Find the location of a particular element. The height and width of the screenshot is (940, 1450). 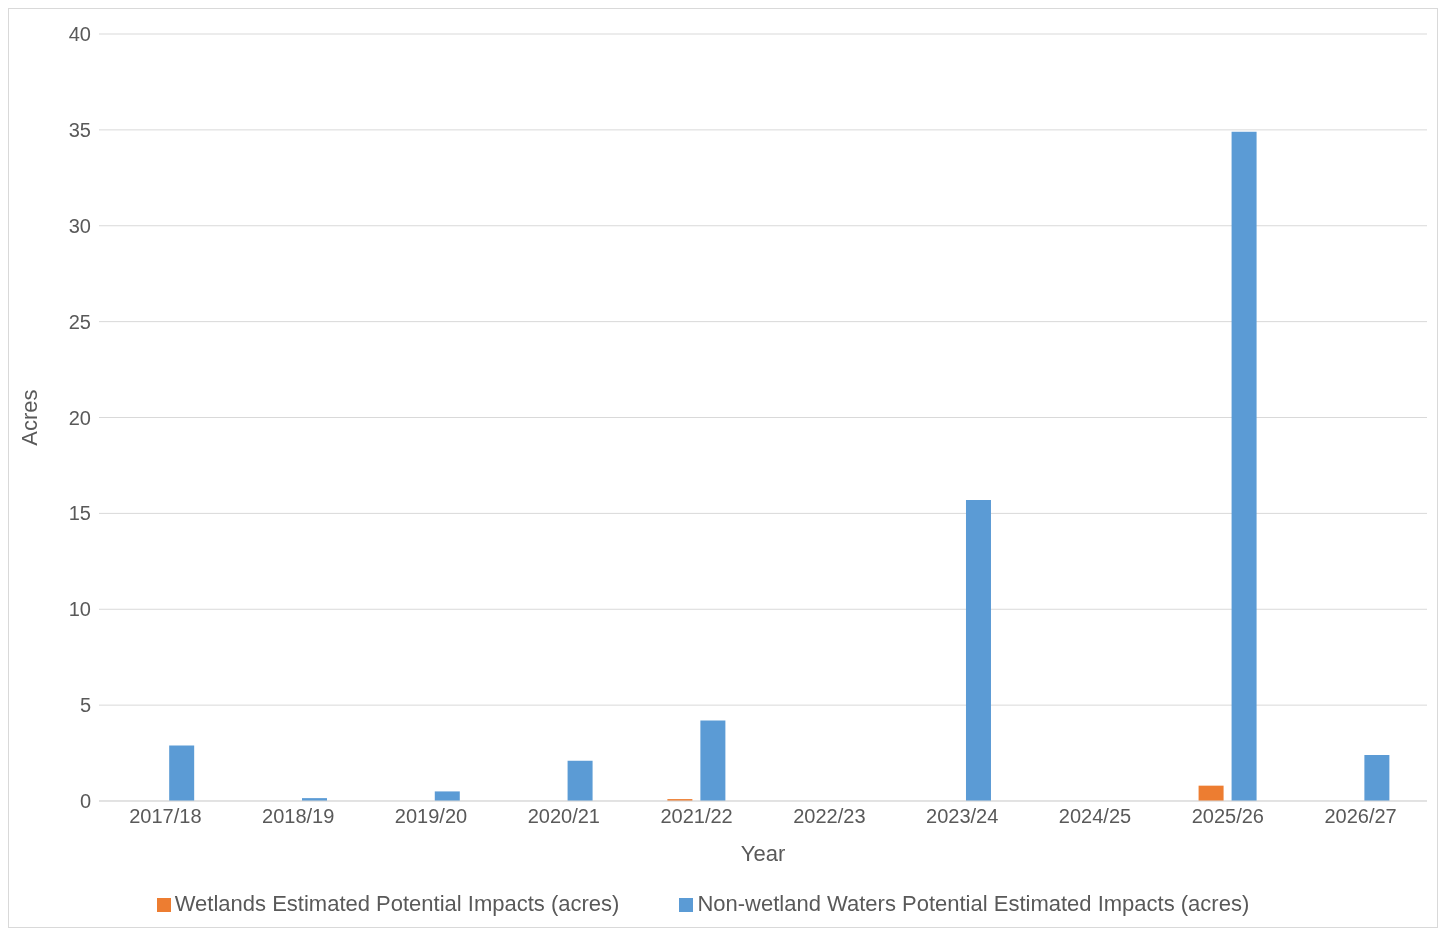

y-axis-title: Acres is located at coordinates (29, 417).